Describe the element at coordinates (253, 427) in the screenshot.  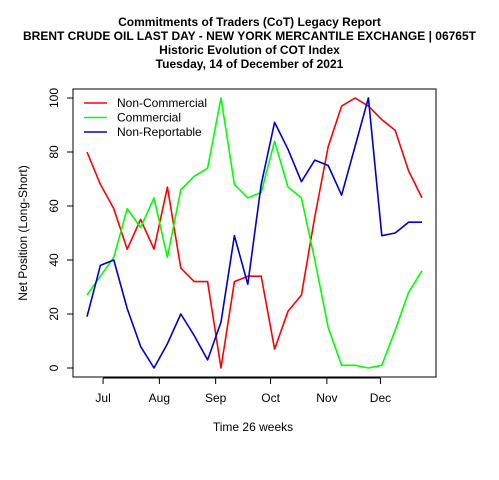
I see `x-axis-label: Time 26 weeks` at that location.